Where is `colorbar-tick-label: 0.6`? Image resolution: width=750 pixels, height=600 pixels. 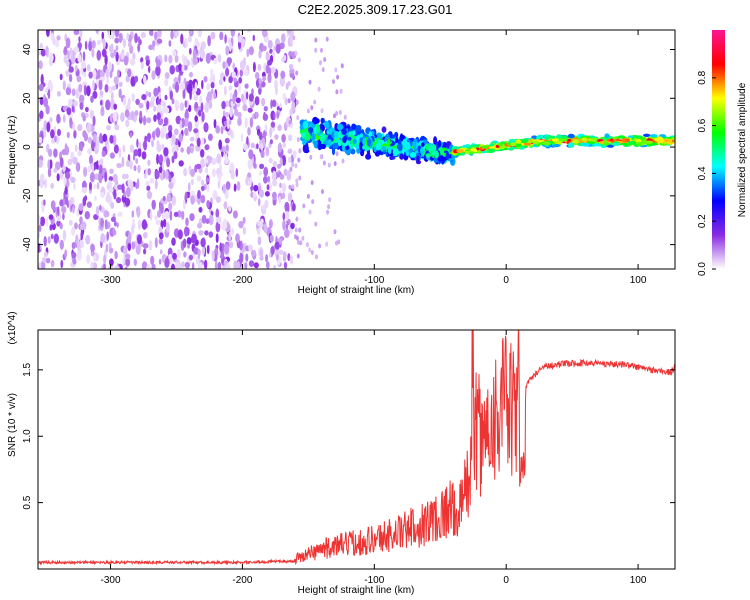 colorbar-tick-label: 0.6 is located at coordinates (702, 125).